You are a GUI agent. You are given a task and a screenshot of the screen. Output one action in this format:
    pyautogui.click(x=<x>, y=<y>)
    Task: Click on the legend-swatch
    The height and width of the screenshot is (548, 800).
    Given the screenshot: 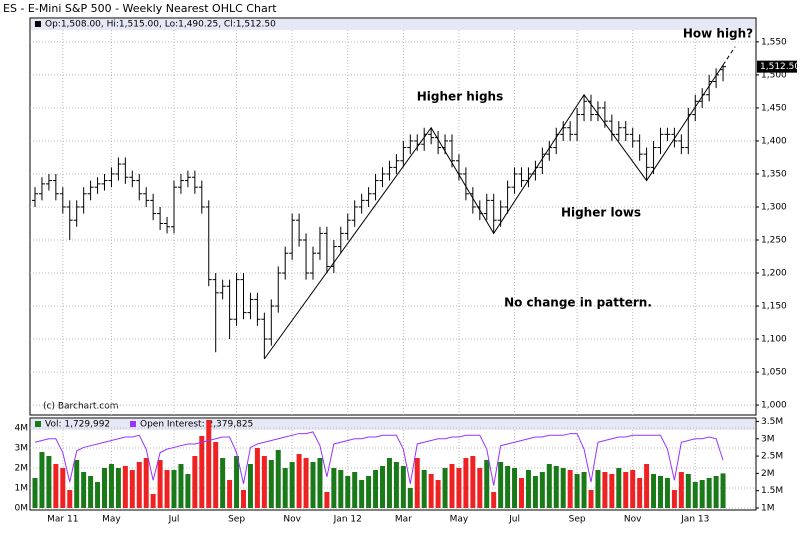 What is the action you would take?
    pyautogui.click(x=133, y=424)
    